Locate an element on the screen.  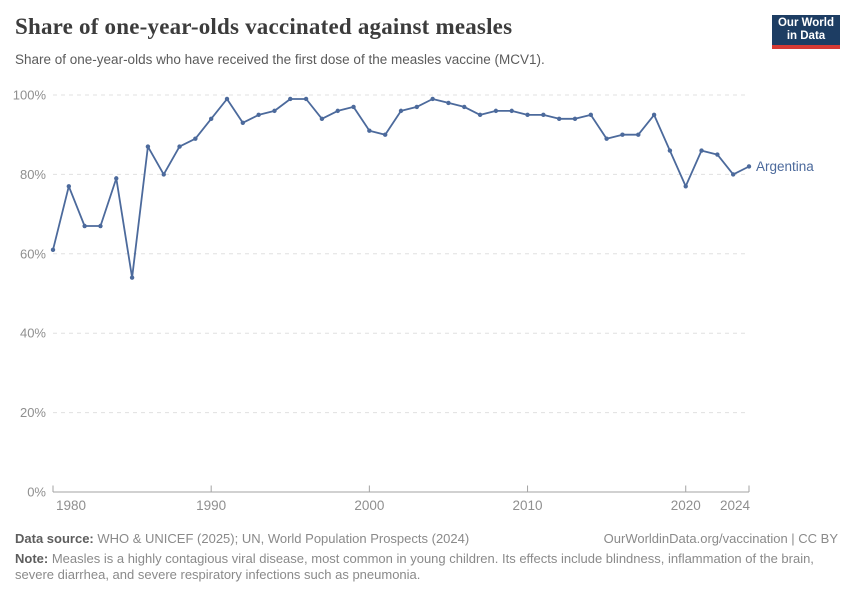
series-end-label: Argentina is located at coordinates (785, 166).